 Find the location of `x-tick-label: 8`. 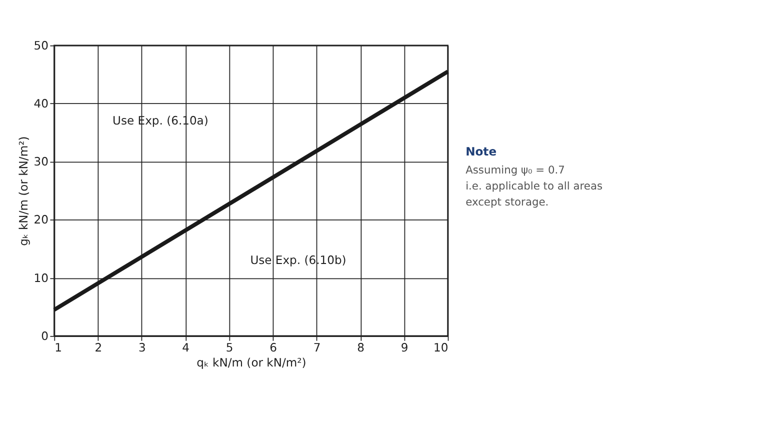

x-tick-label: 8 is located at coordinates (360, 347).